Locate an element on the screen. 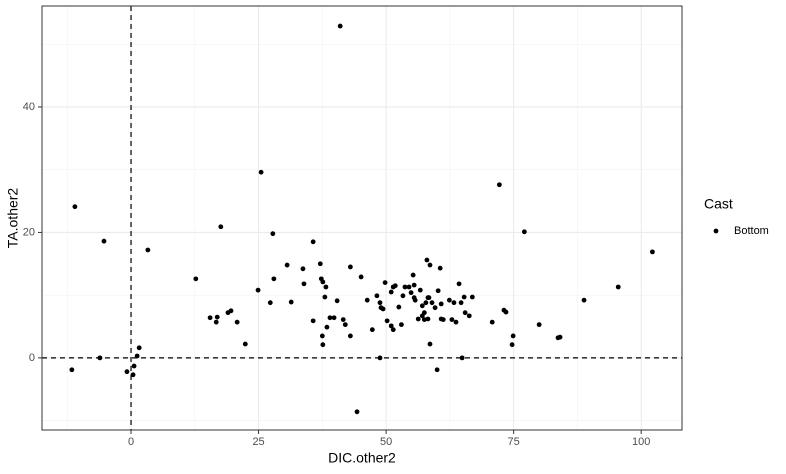 Image resolution: width=786 pixels, height=474 pixels. legend-marker is located at coordinates (716, 231).